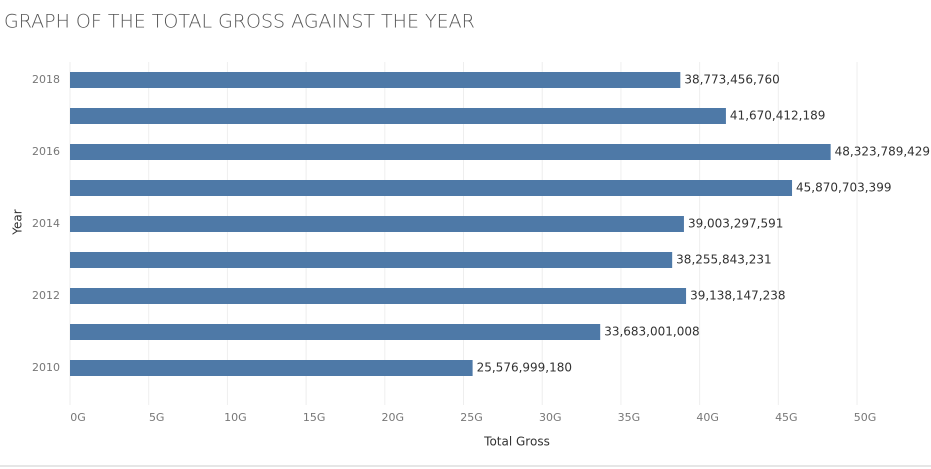 Image resolution: width=931 pixels, height=469 pixels. Describe the element at coordinates (651, 332) in the screenshot. I see `value-label: 33,683,001,008` at that location.